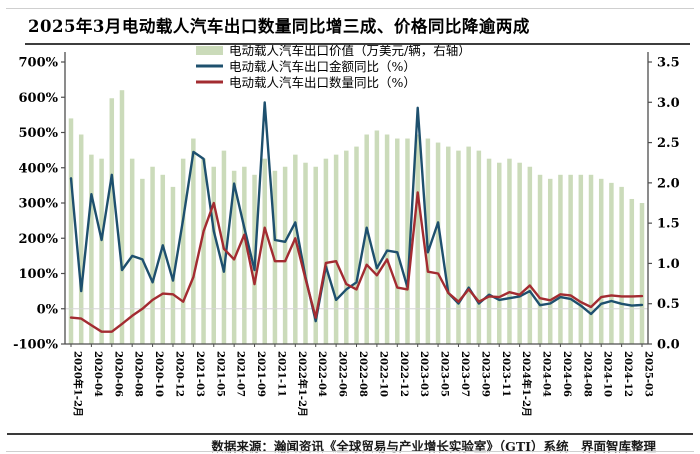  I want to click on data-source-note: 数据来源：瀚闻资讯《全球贸易与产业增长实验室》（GTI）系统 界面智库整理, so click(433, 446).